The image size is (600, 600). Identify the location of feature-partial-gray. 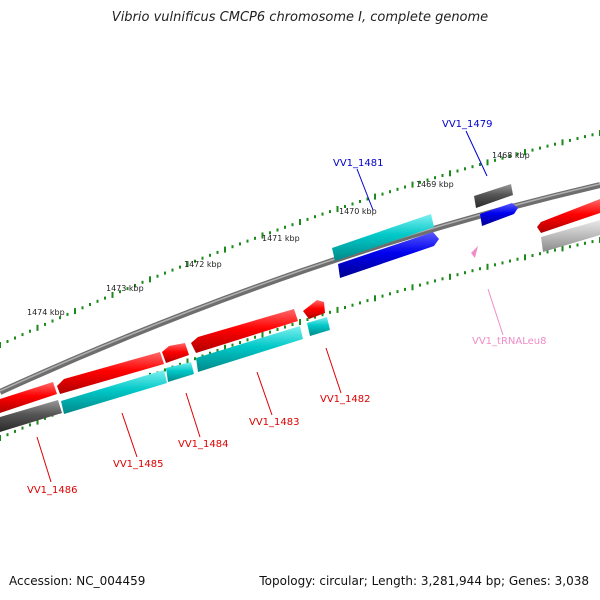
(570, 236).